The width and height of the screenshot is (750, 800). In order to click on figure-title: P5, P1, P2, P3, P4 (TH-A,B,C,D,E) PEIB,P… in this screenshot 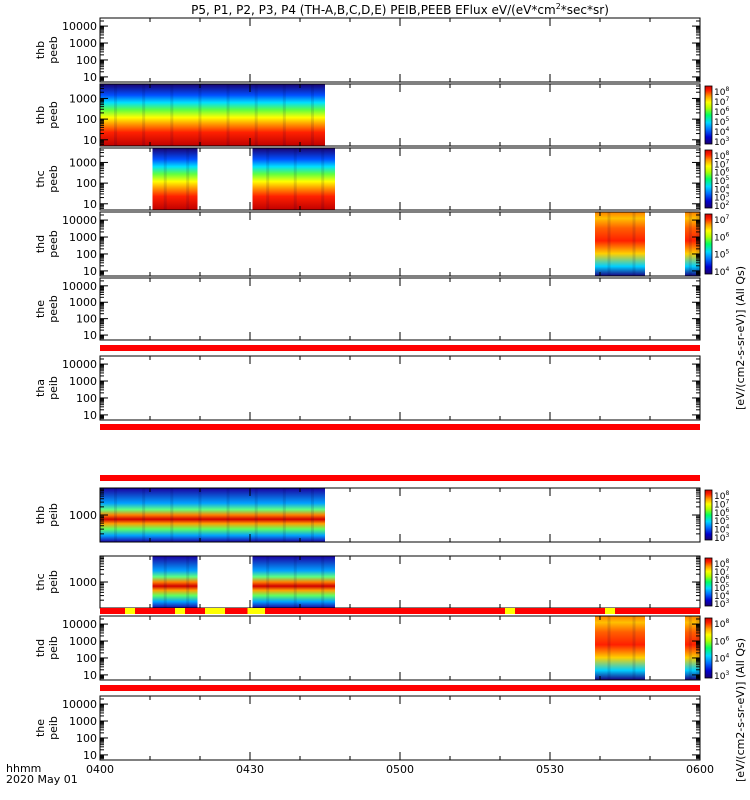, I will do `click(400, 9)`.